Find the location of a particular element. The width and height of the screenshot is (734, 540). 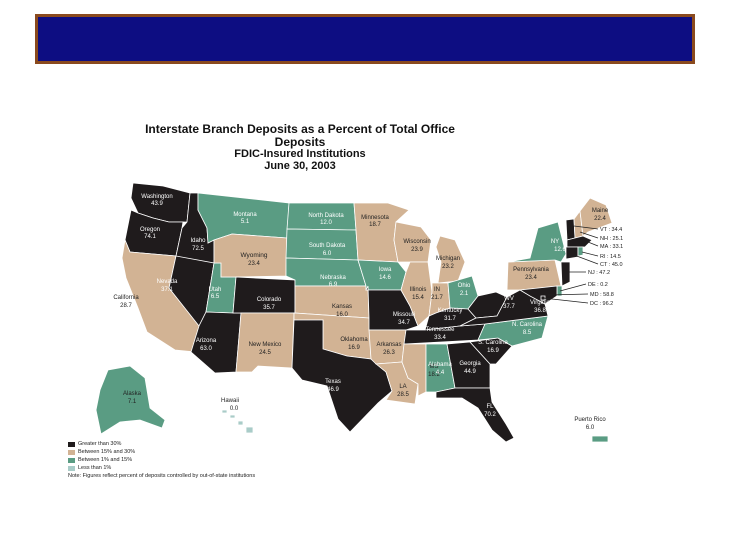

state-massachusetts is located at coordinates (579, 241).